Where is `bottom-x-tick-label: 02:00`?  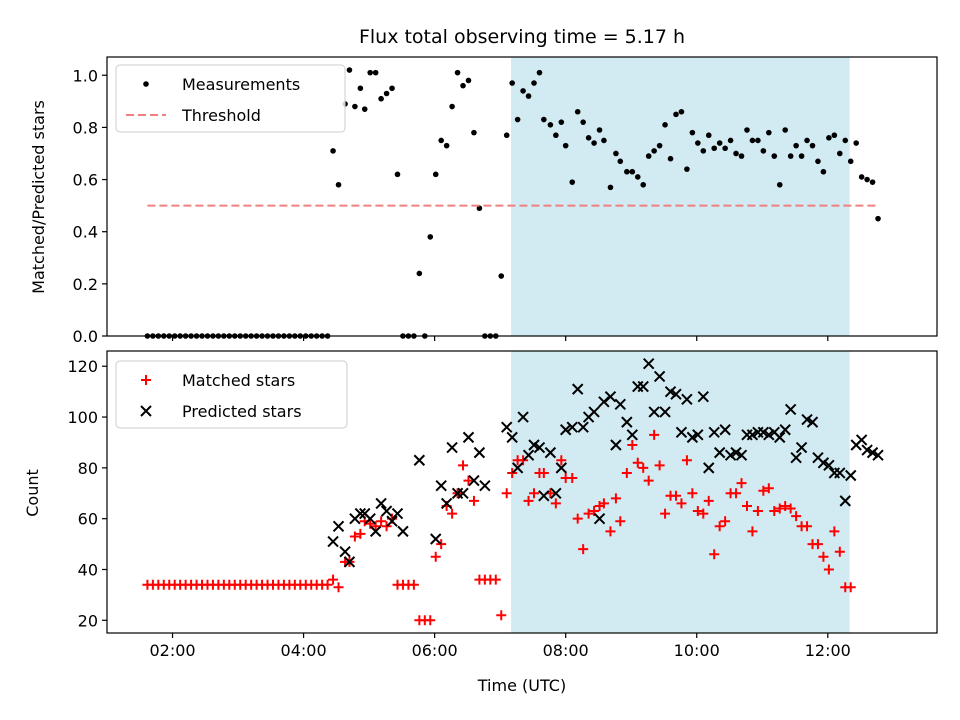 bottom-x-tick-label: 02:00 is located at coordinates (172, 650).